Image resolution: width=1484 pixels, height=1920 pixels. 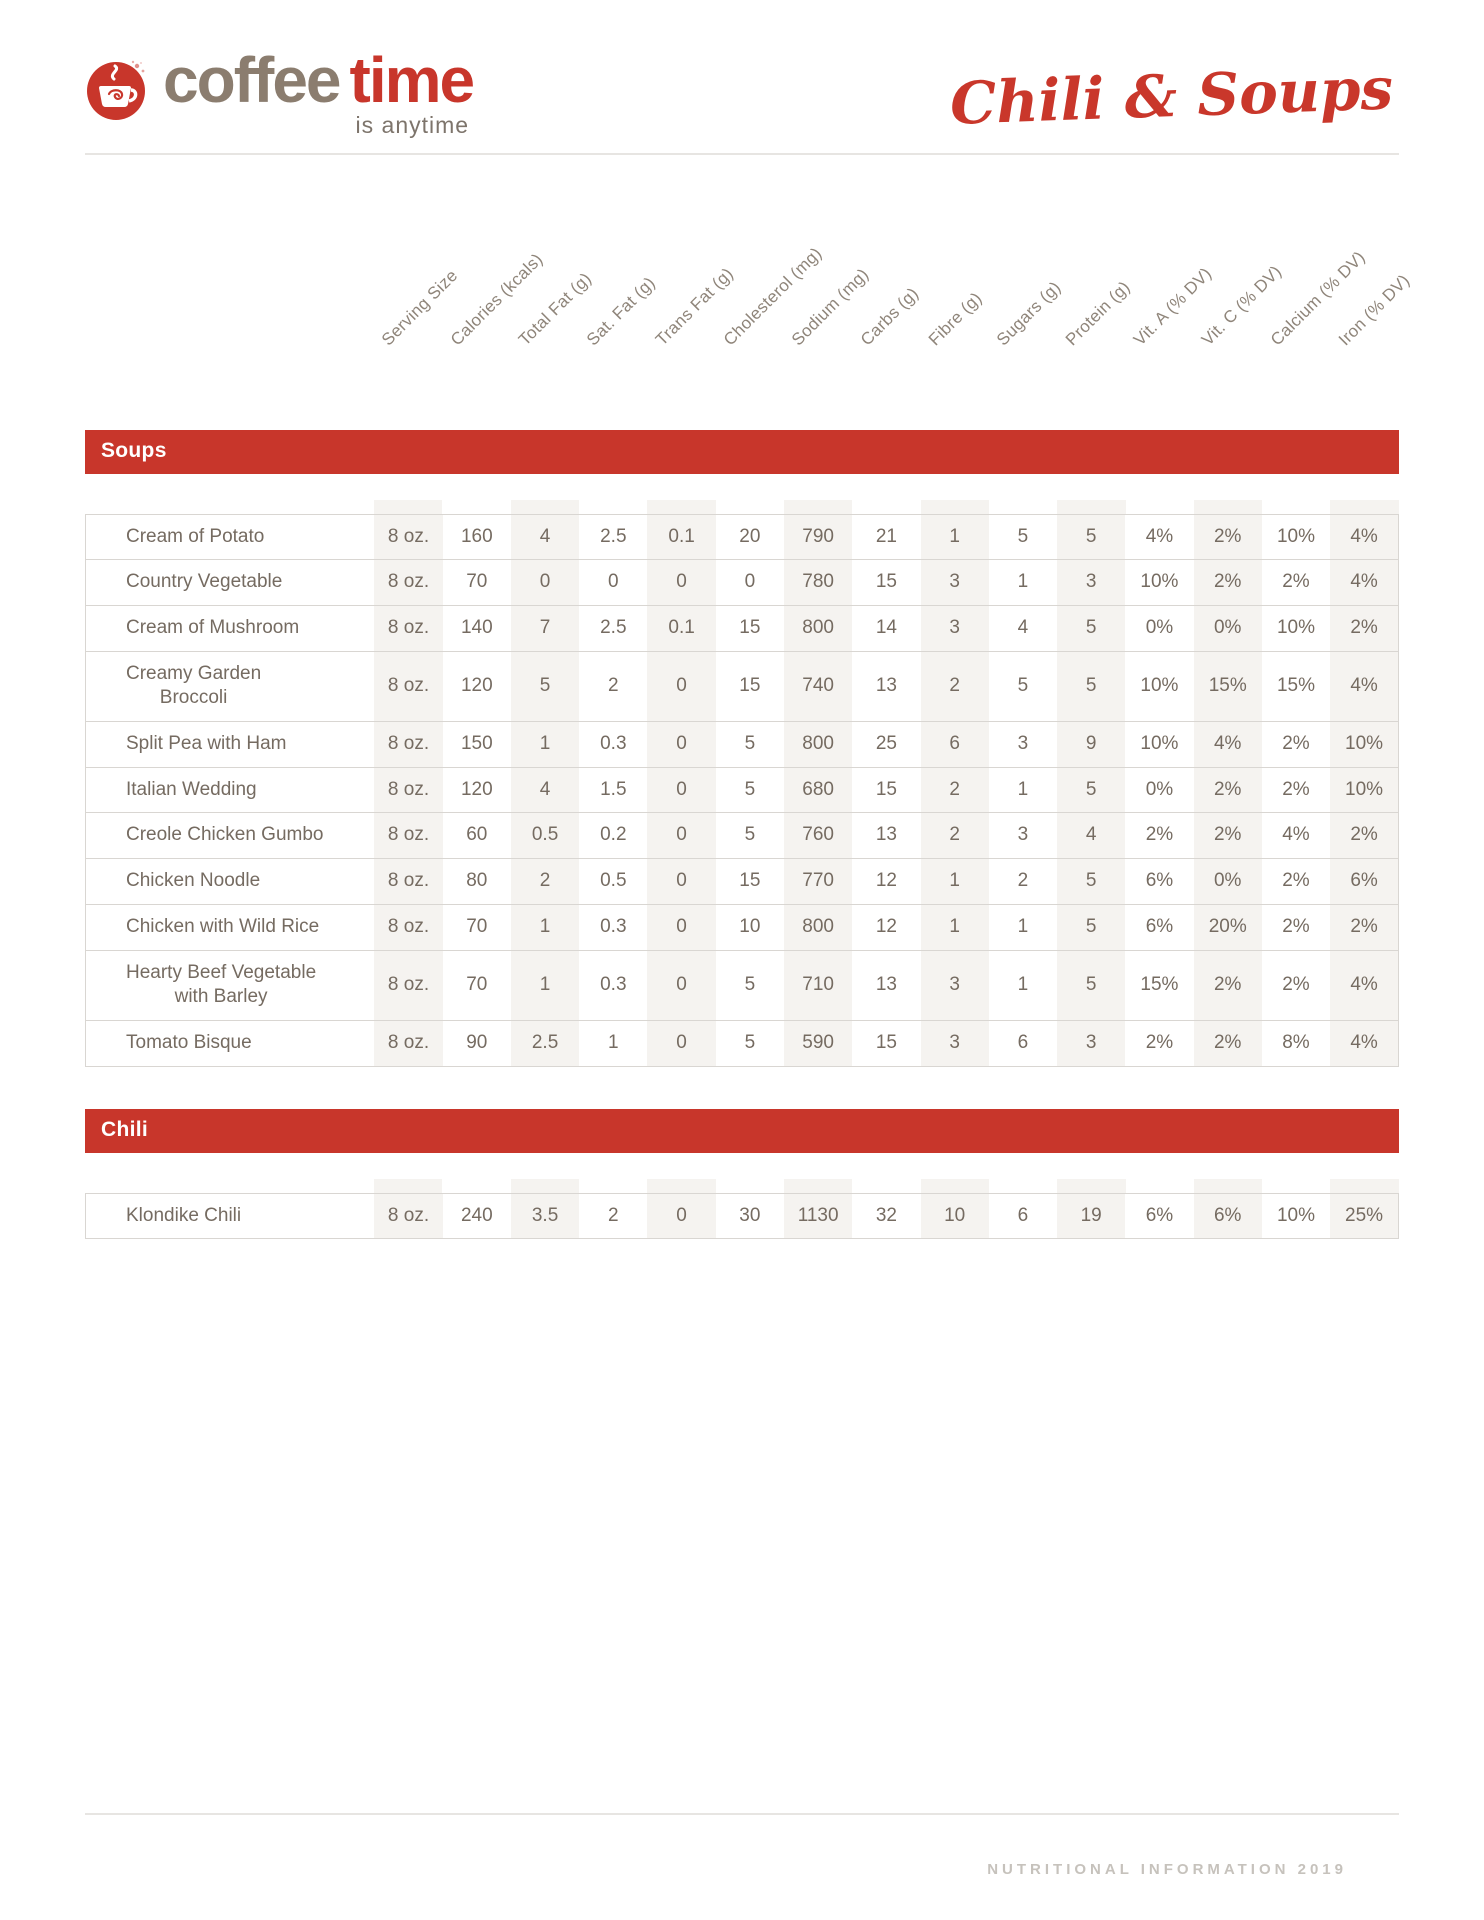 I want to click on value-cell: 150, so click(x=476, y=744).